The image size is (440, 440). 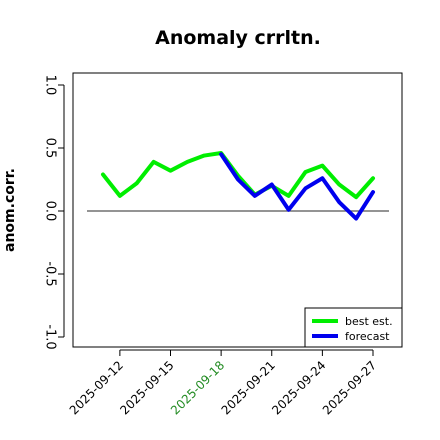 What do you see at coordinates (49, 336) in the screenshot?
I see `y-tick-label: -1.0` at bounding box center [49, 336].